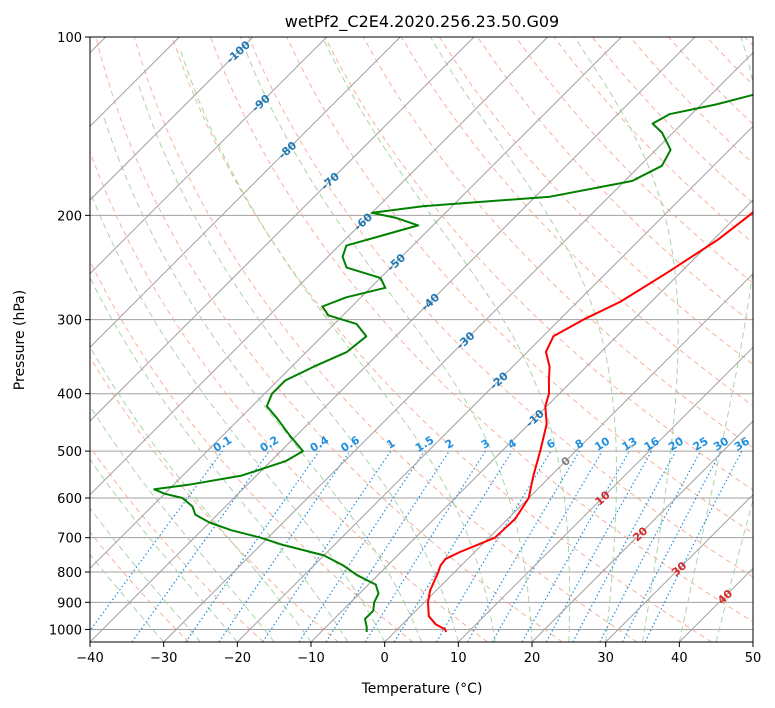 The image size is (775, 708). What do you see at coordinates (753, 658) in the screenshot?
I see `x-tick-label: 50` at bounding box center [753, 658].